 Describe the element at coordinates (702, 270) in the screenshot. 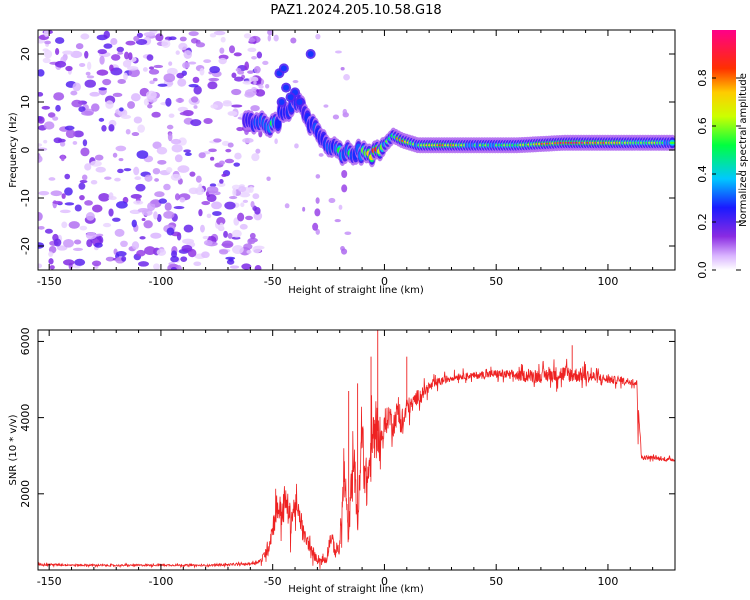

I see `colorbar-tick-label: 0.0` at that location.